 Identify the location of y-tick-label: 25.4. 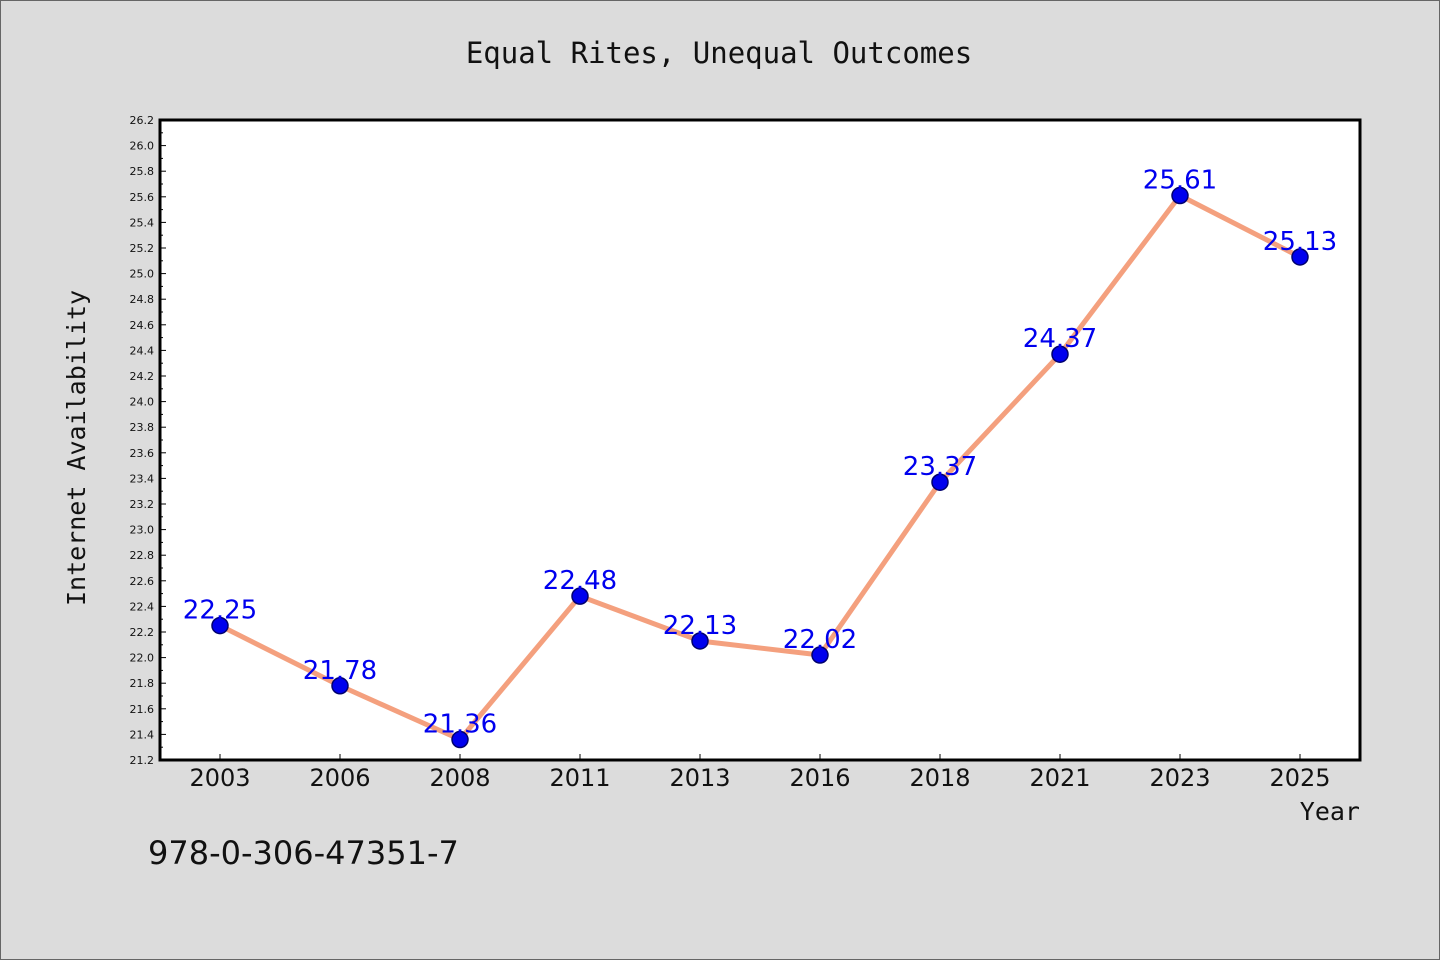
(142, 222).